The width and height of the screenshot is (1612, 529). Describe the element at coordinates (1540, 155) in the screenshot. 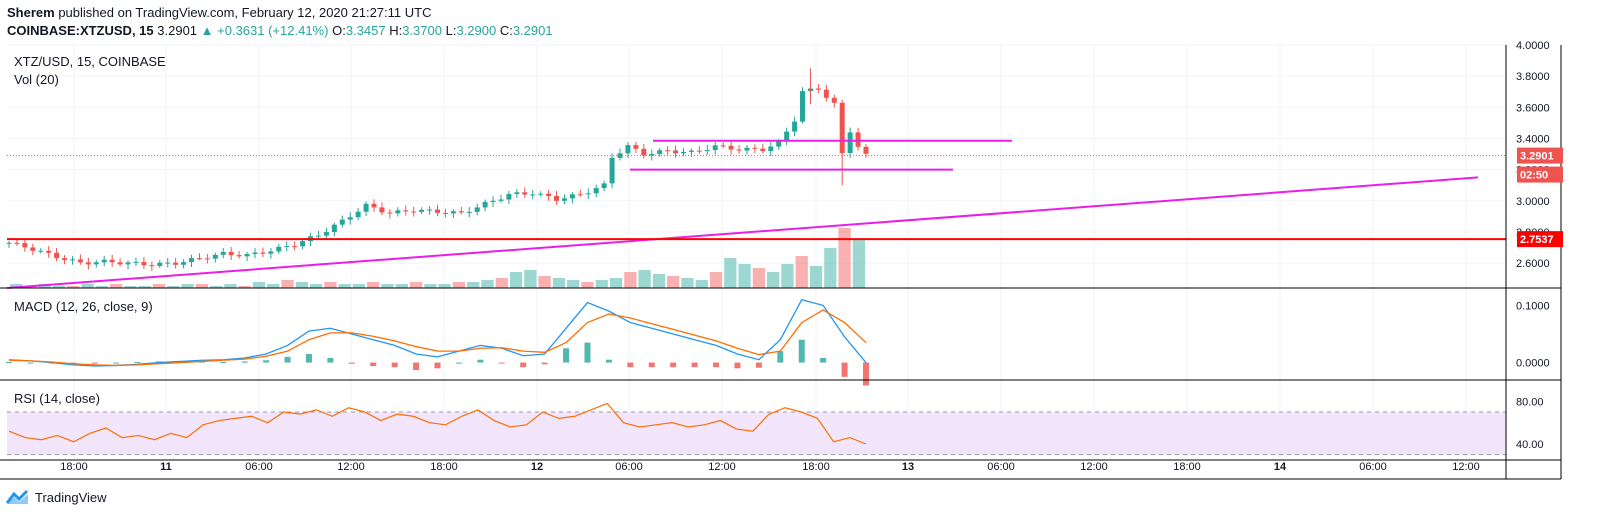

I see `last-price-tag-bg` at that location.